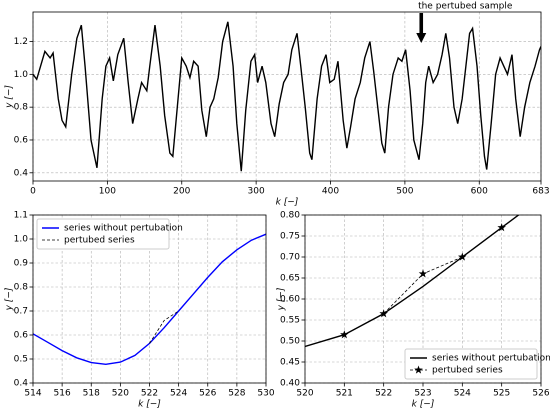 This screenshot has width=550, height=409. Describe the element at coordinates (107, 192) in the screenshot. I see `x-tick-label: 100` at that location.